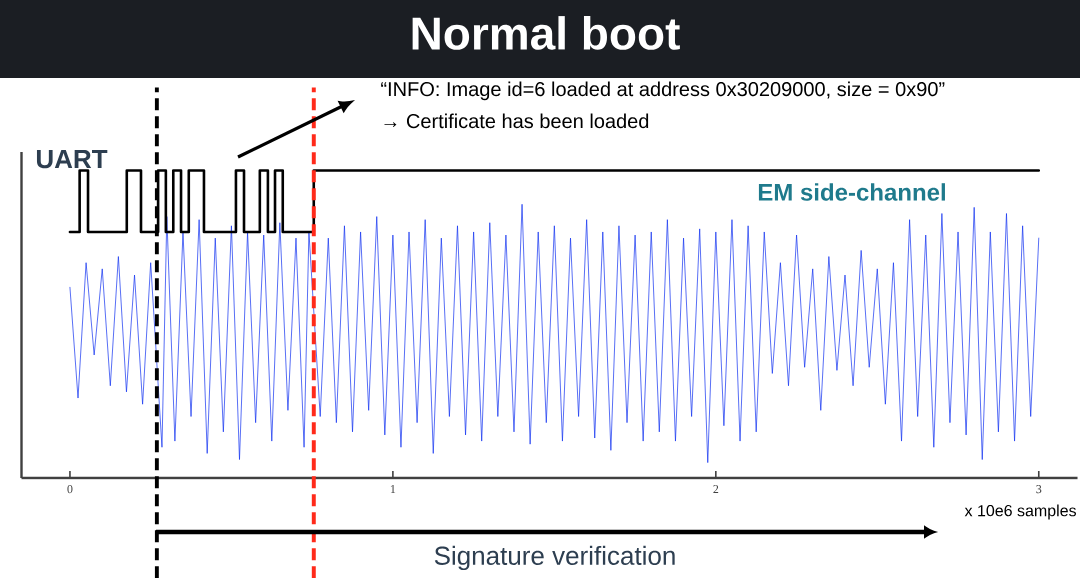  What do you see at coordinates (1039, 489) in the screenshot?
I see `x-tick-label: 3` at bounding box center [1039, 489].